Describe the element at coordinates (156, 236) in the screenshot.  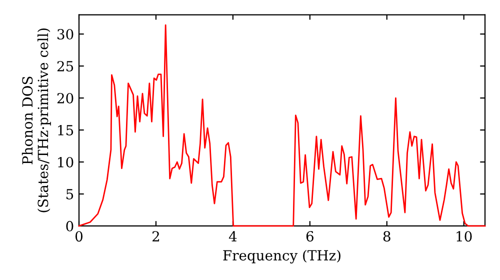
I see `x-tick-label: 2` at that location.